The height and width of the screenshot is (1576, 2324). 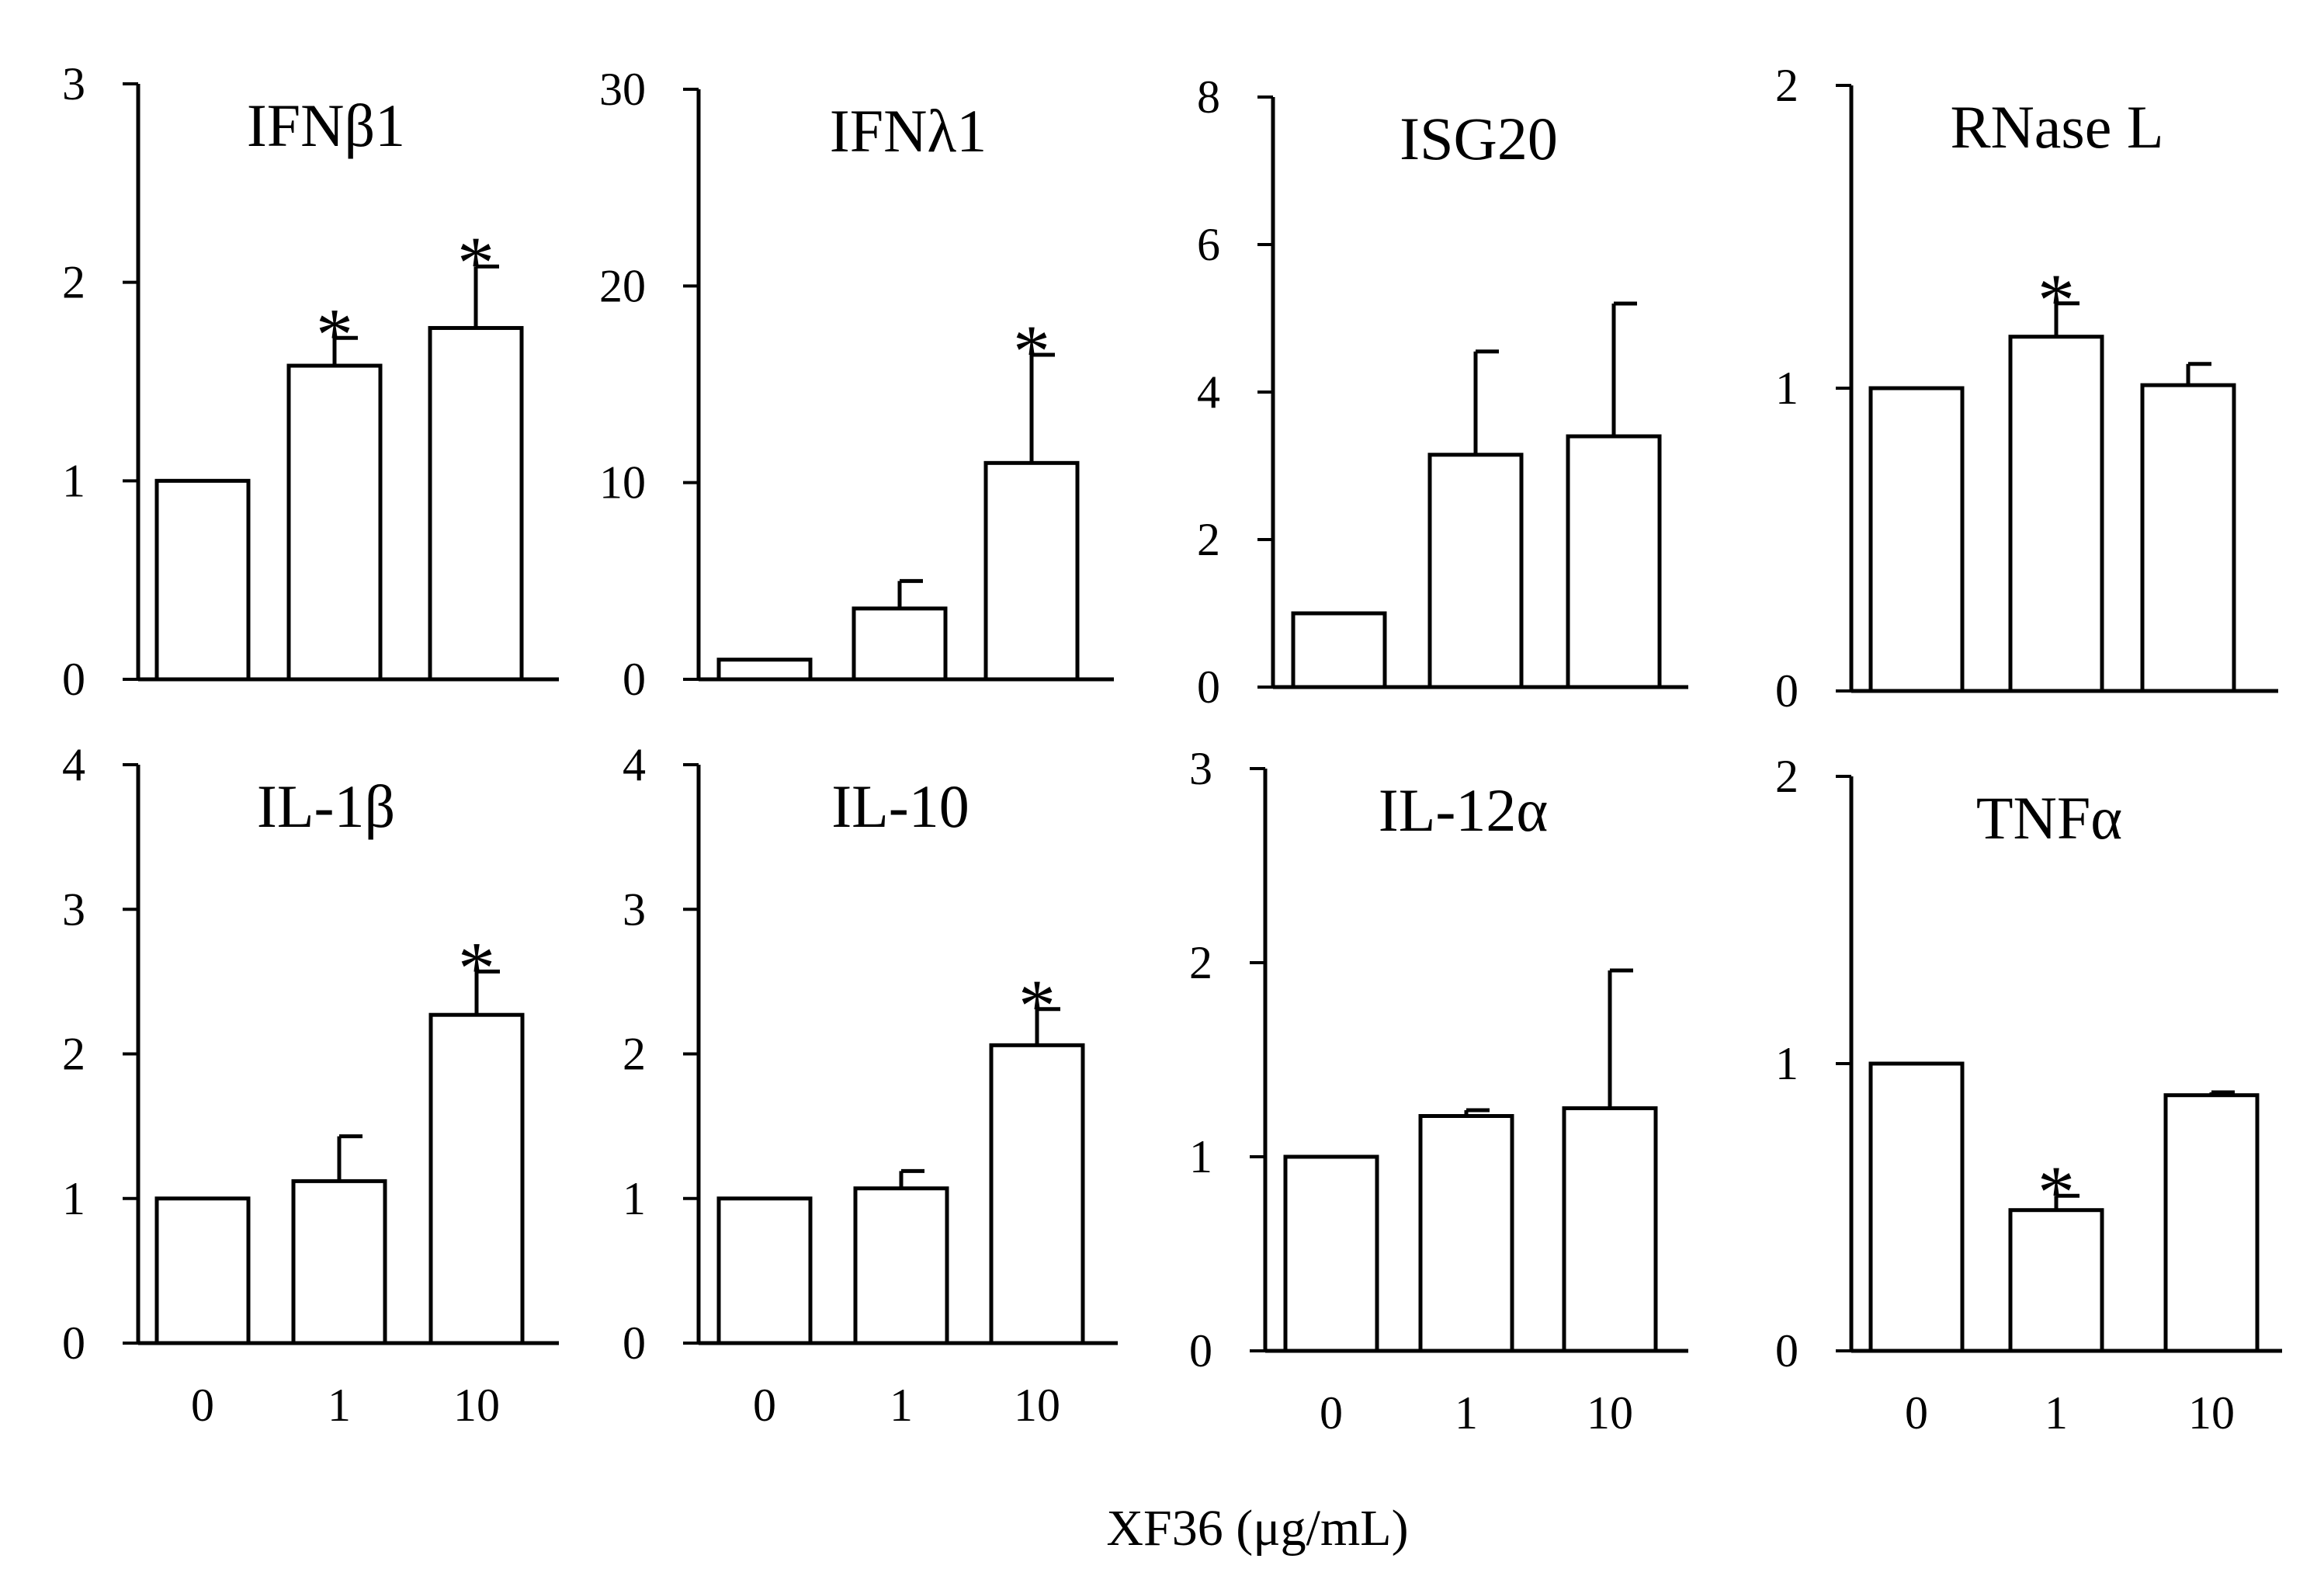 I want to click on x-axis-title: XF36 (μg/mL), so click(x=1257, y=1529).